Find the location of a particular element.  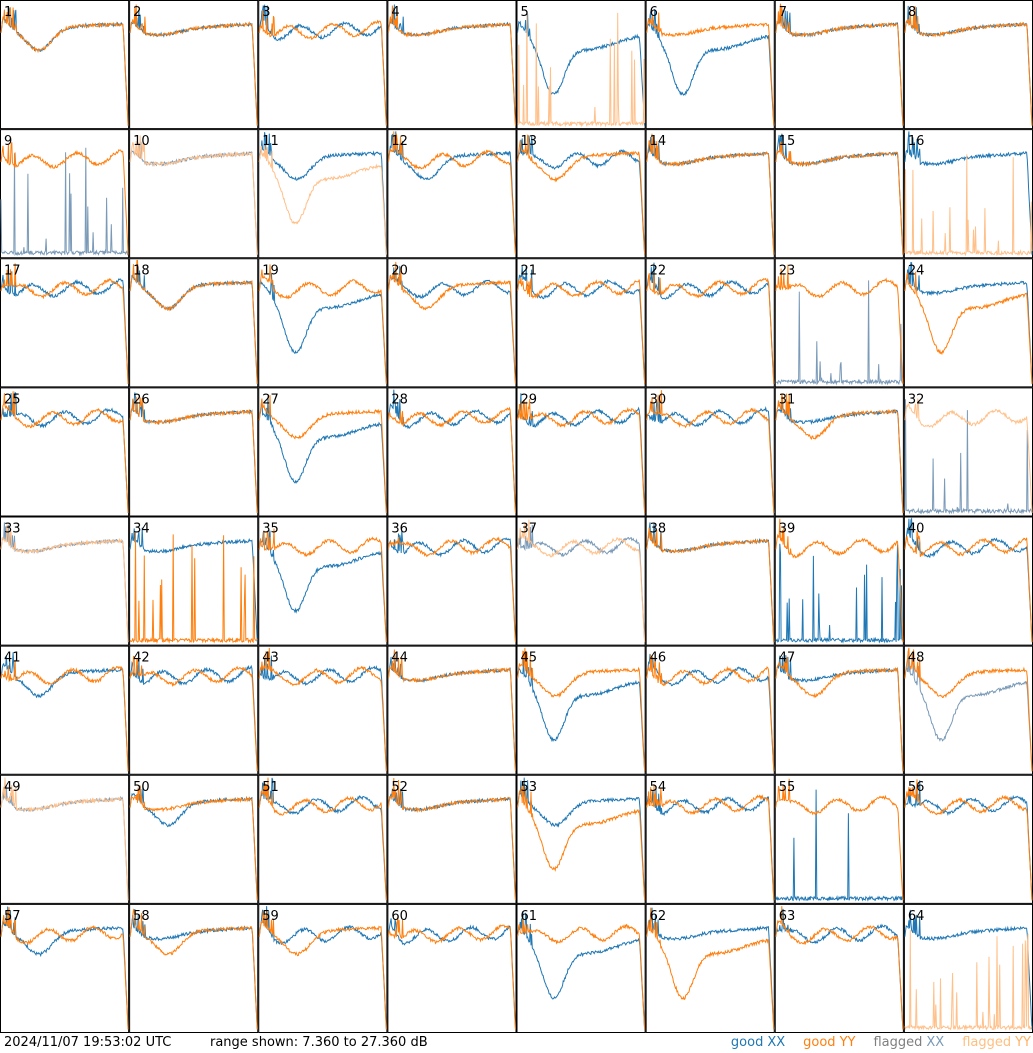

panel-33: 33 is located at coordinates (65, 581).